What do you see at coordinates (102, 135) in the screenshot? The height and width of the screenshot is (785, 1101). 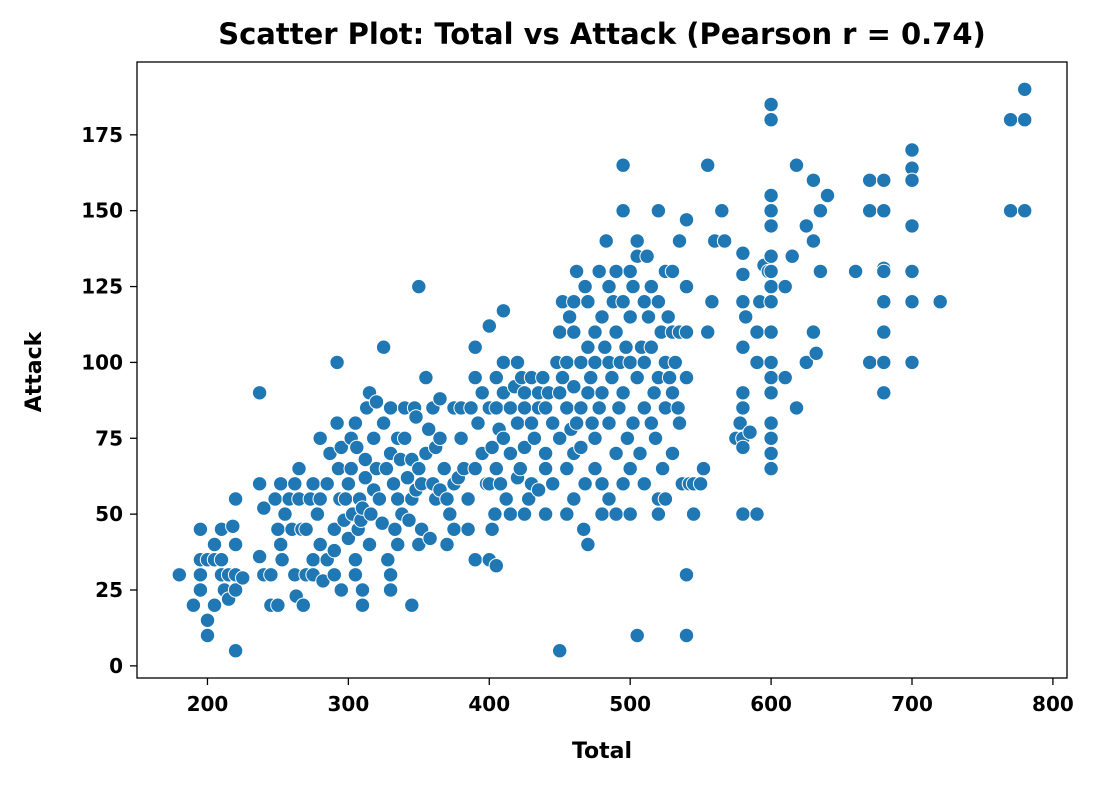 I see `y-tick-label: 175` at bounding box center [102, 135].